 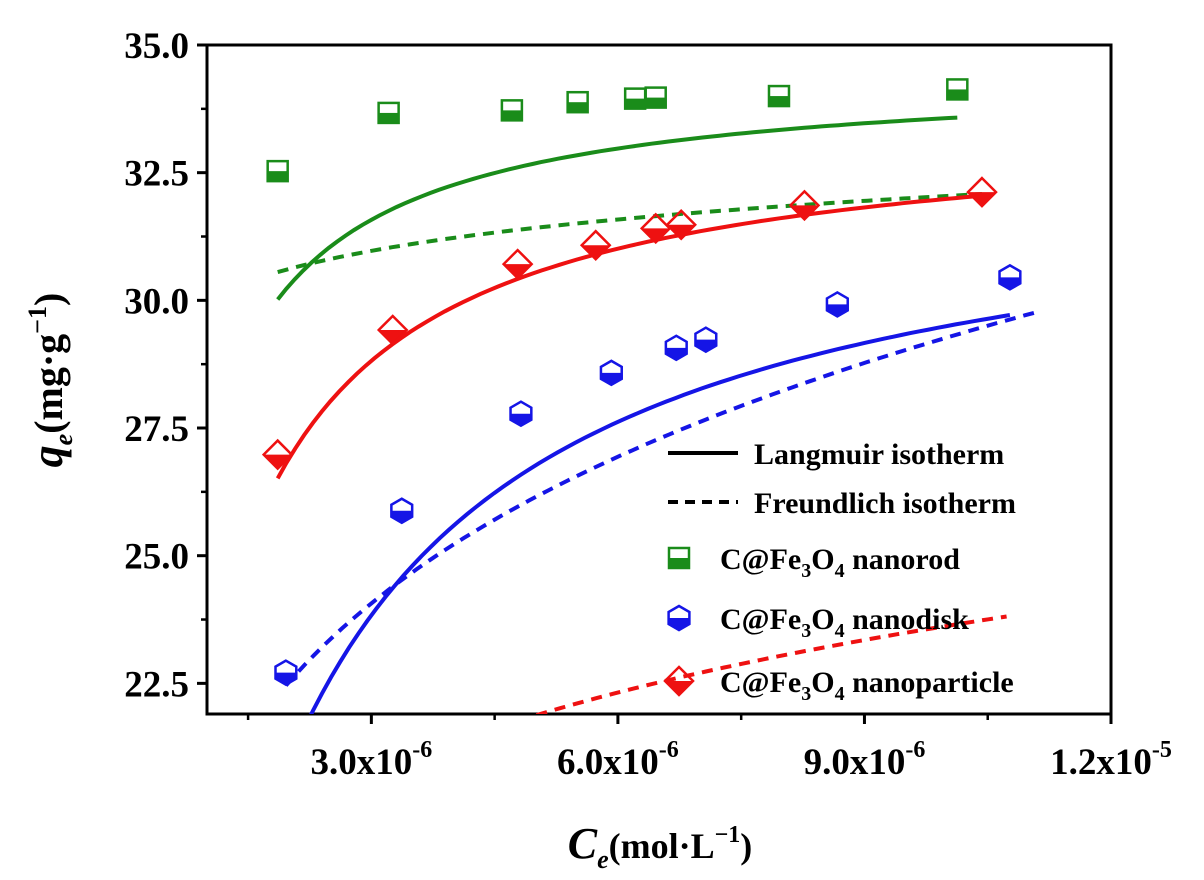 What do you see at coordinates (156, 301) in the screenshot?
I see `y-tick-label: 30.0` at bounding box center [156, 301].